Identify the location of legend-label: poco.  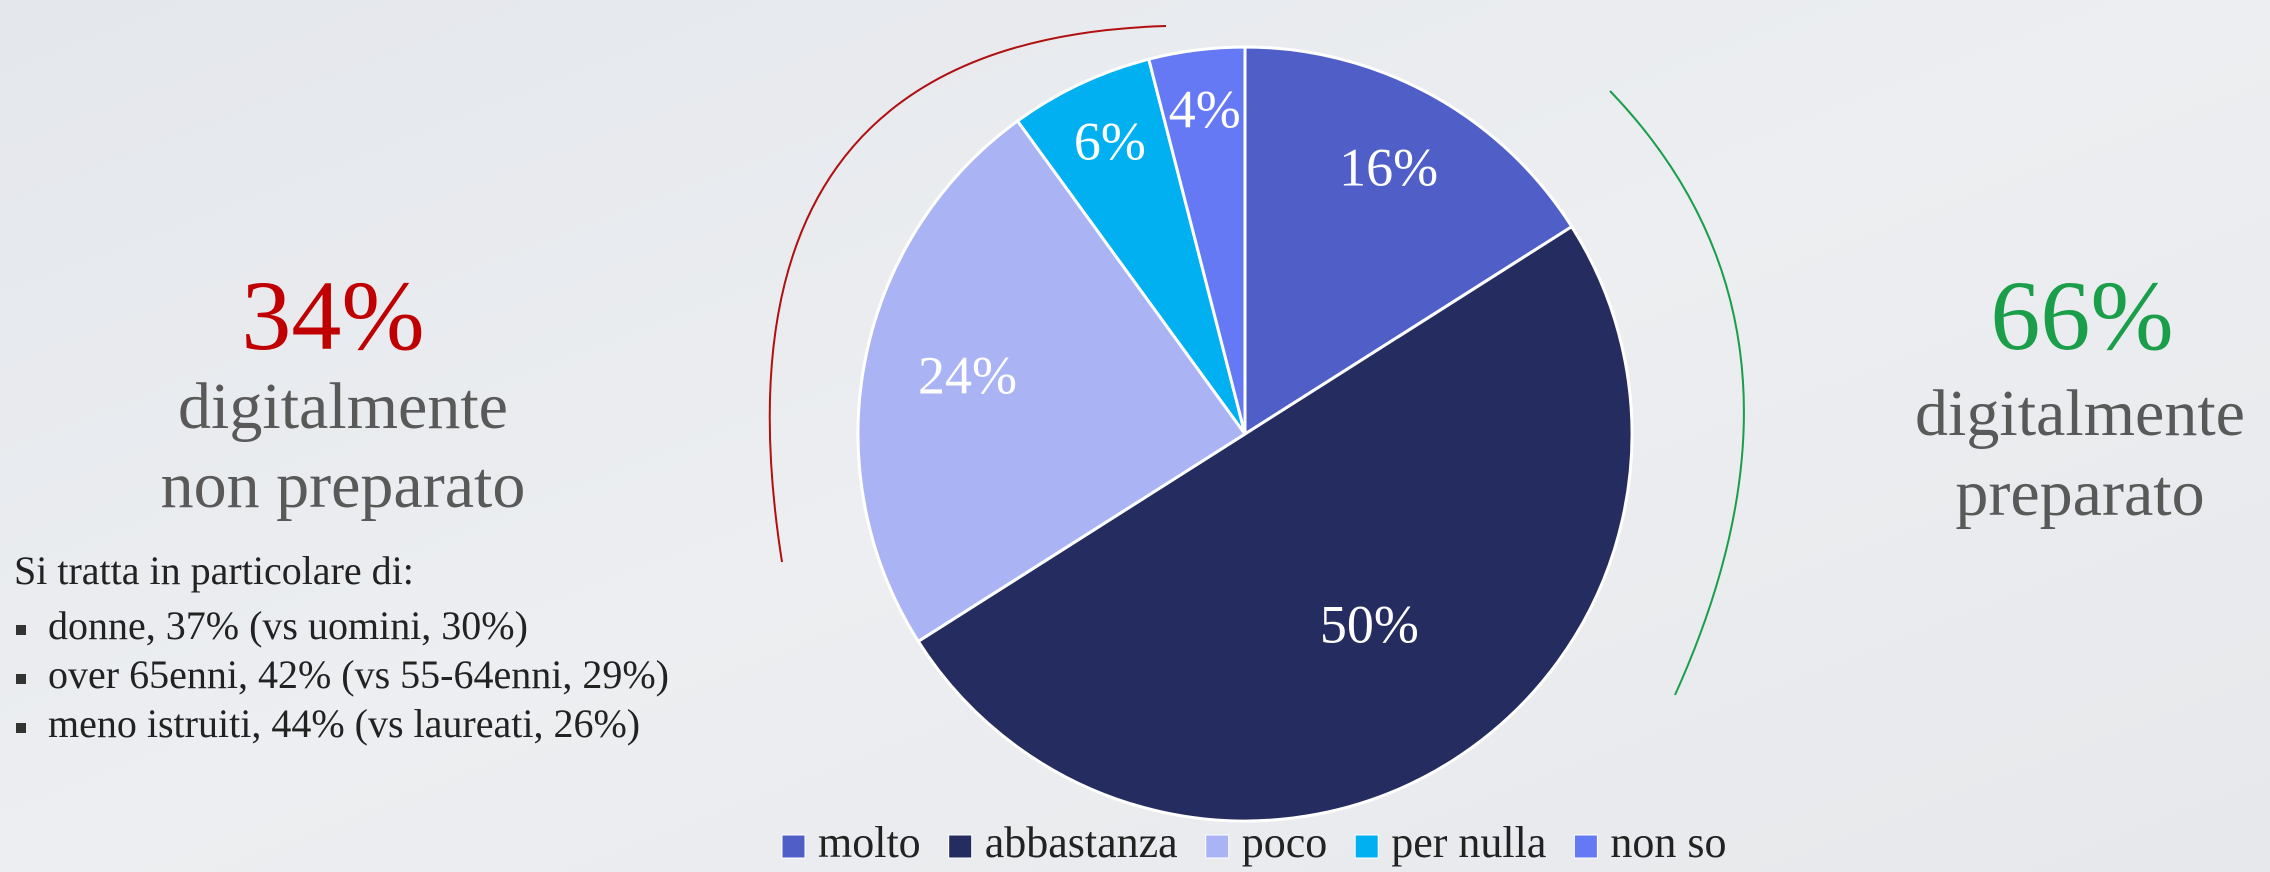
(1285, 842).